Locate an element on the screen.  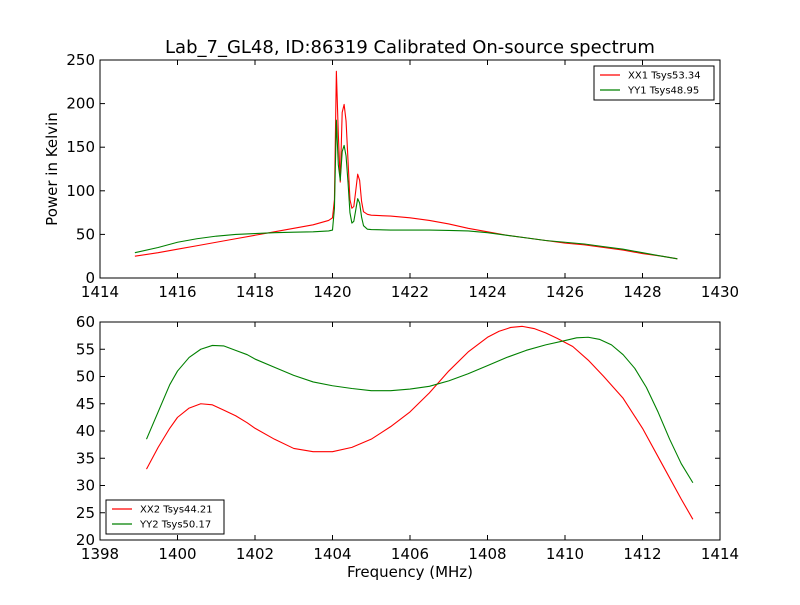
y-tick-label: 25 is located at coordinates (85, 513).